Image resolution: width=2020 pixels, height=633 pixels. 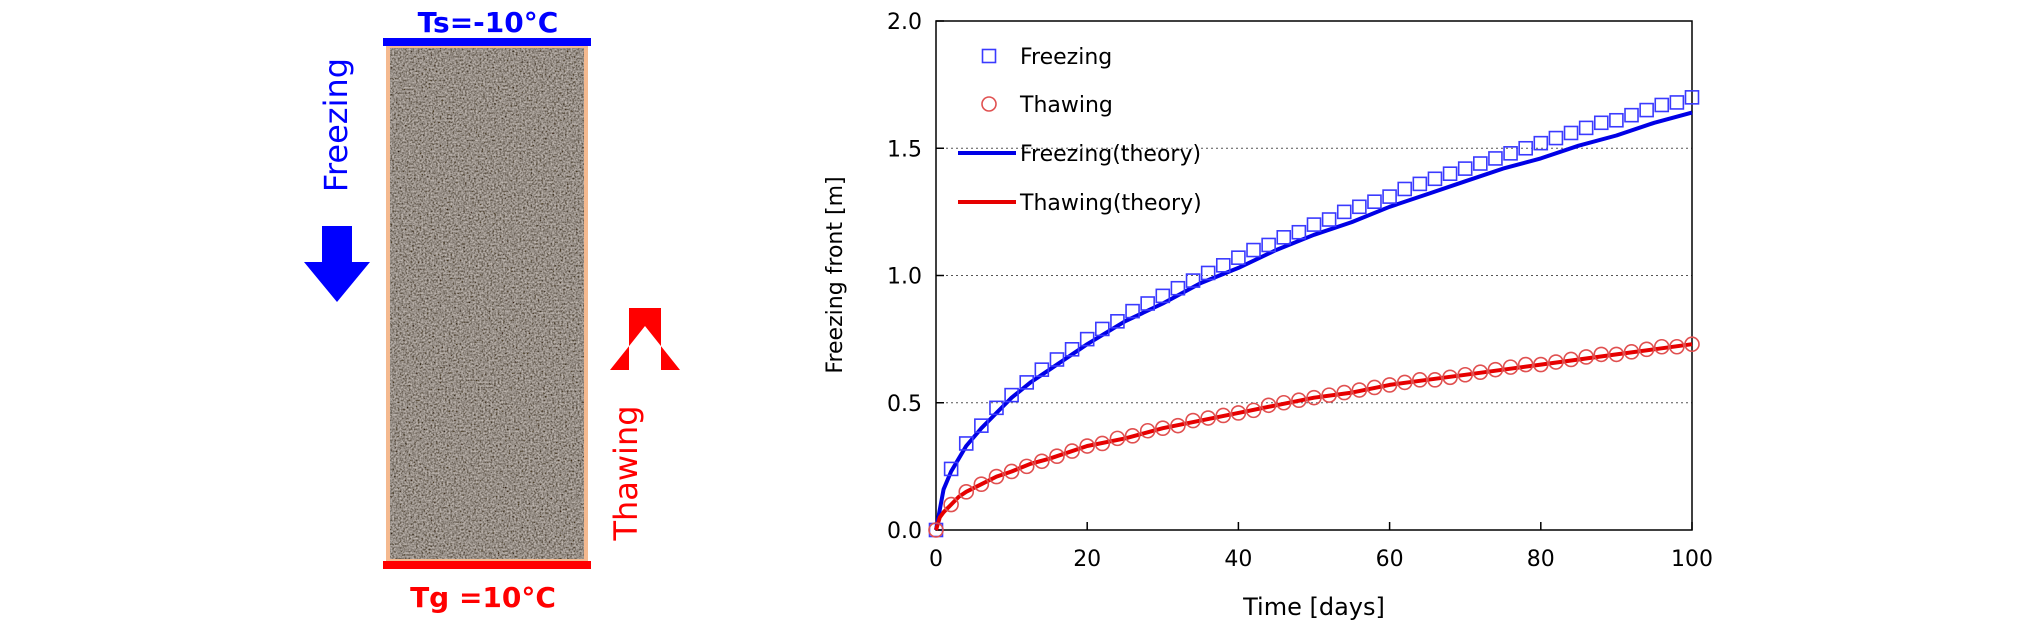 What do you see at coordinates (904, 277) in the screenshot?
I see `y-tick-label: 1.0` at bounding box center [904, 277].